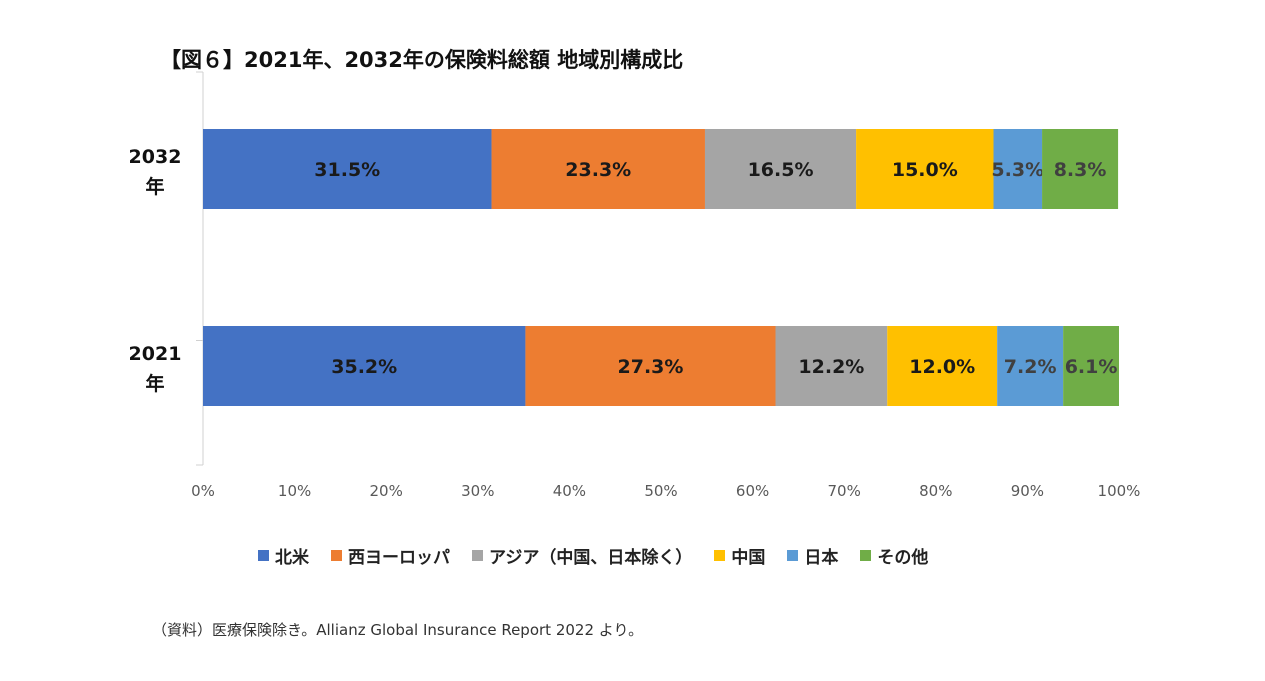  What do you see at coordinates (821, 558) in the screenshot?
I see `legend-label: 日本` at bounding box center [821, 558].